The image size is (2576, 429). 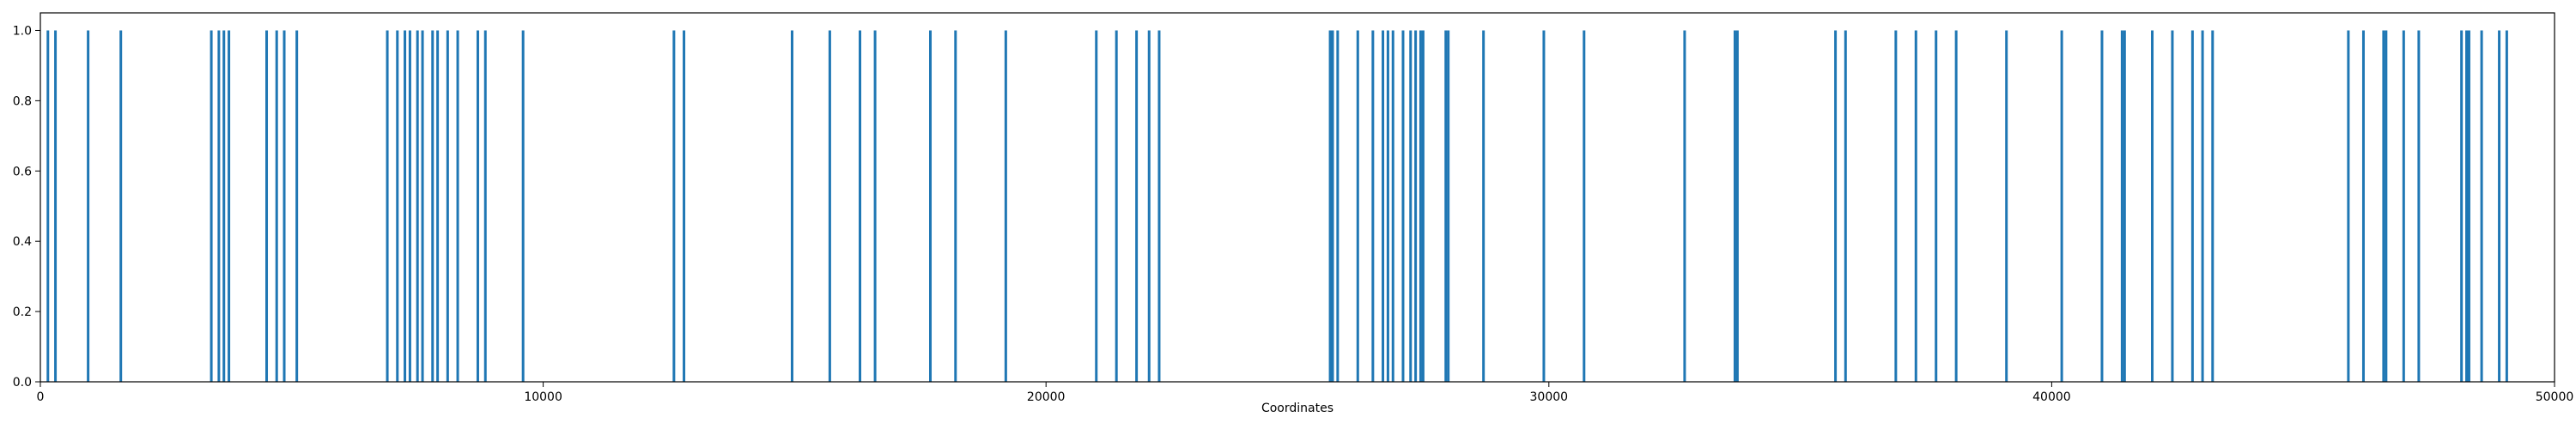 What do you see at coordinates (23, 242) in the screenshot?
I see `y-tick-label: 0.4` at bounding box center [23, 242].